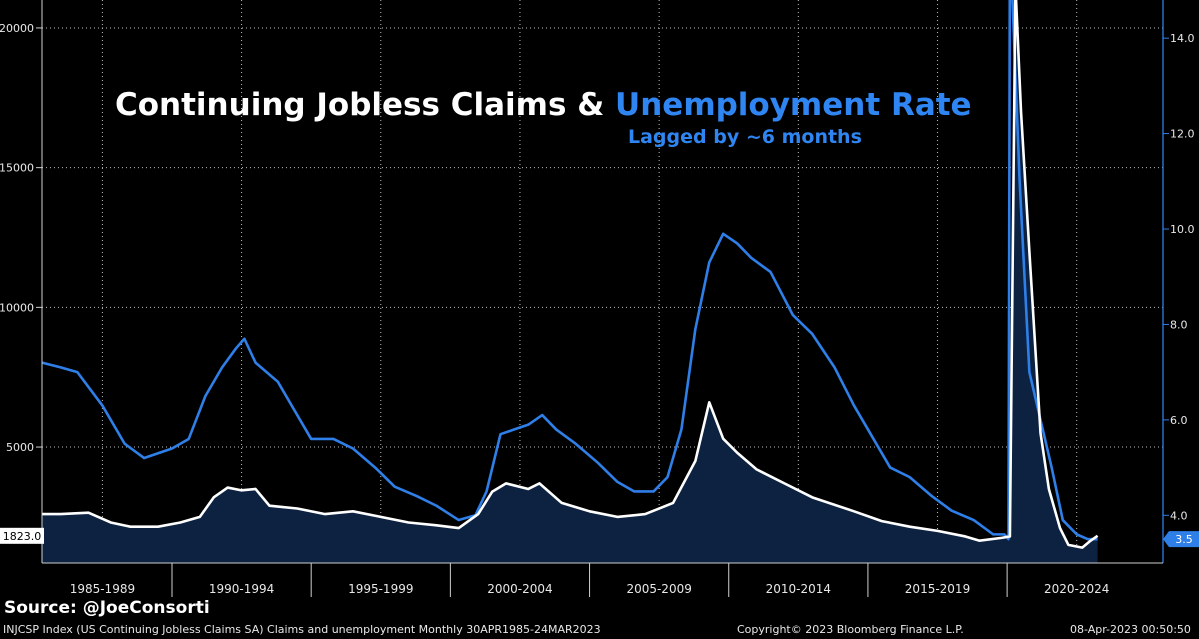  Describe the element at coordinates (1184, 539) in the screenshot. I see `unemployment-last-value: 3.5` at that location.